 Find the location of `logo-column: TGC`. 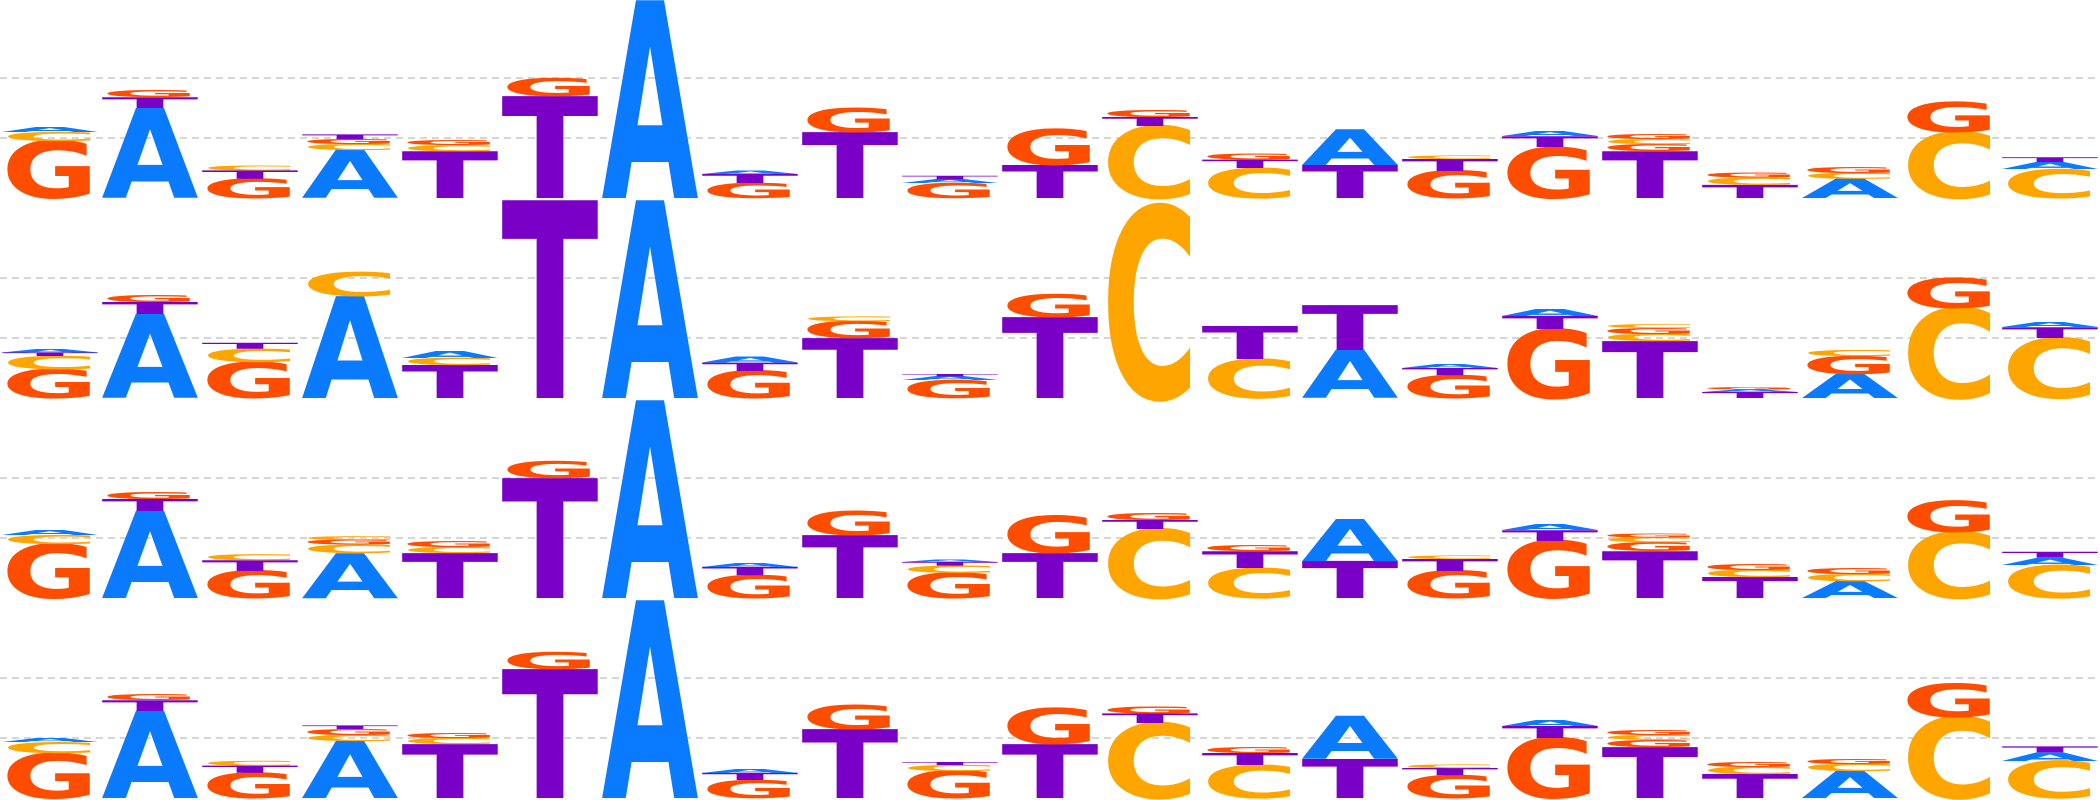

logo-column: TGC is located at coordinates (850, 366).